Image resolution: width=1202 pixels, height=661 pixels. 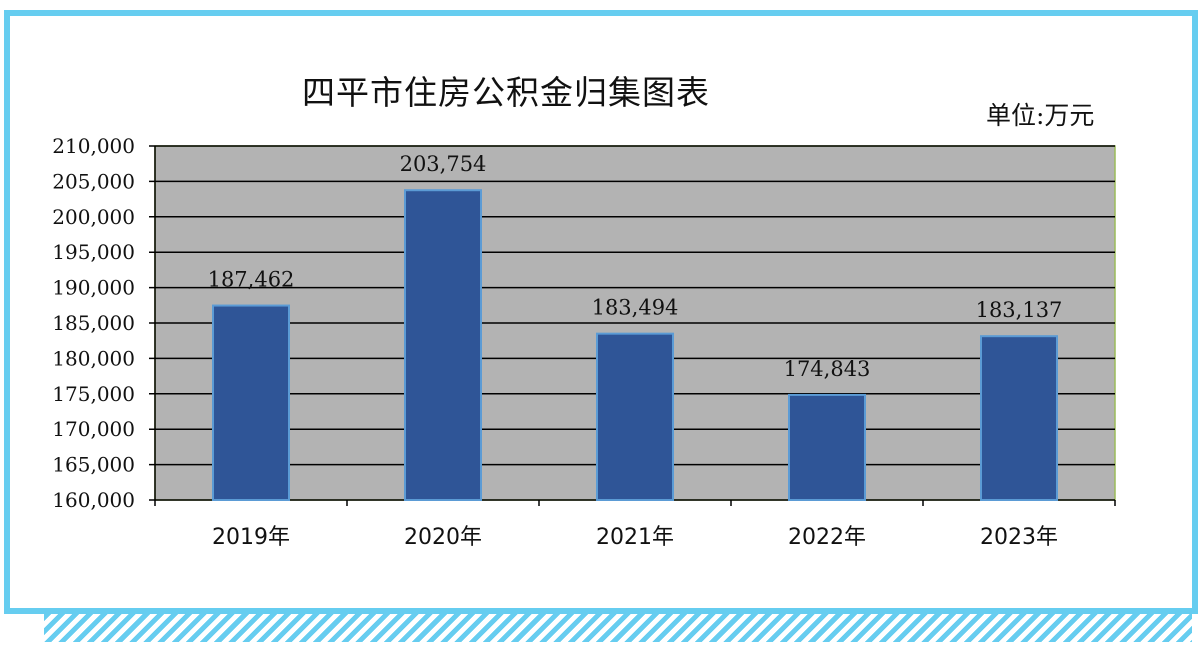 What do you see at coordinates (93, 217) in the screenshot?
I see `y-tick-label: 200,000` at bounding box center [93, 217].